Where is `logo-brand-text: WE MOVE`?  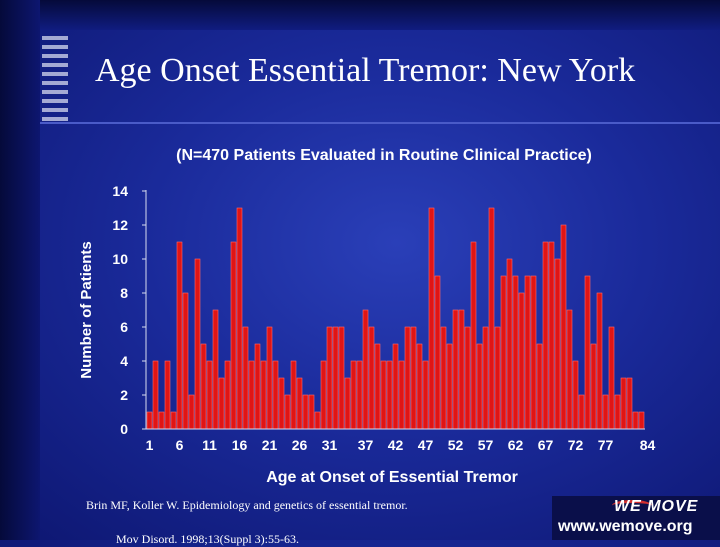 logo-brand-text: WE MOVE is located at coordinates (656, 506).